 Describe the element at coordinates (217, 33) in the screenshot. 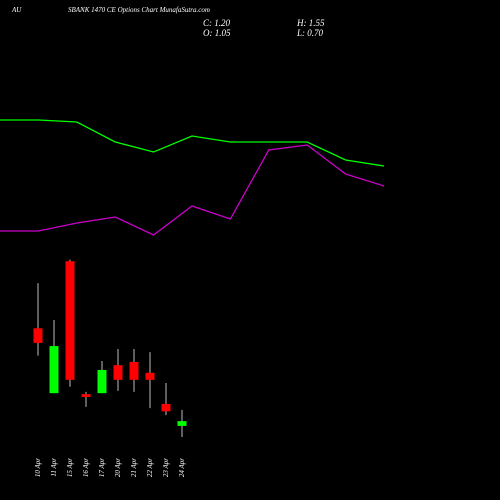

I see `open-label: O: 1.05` at that location.